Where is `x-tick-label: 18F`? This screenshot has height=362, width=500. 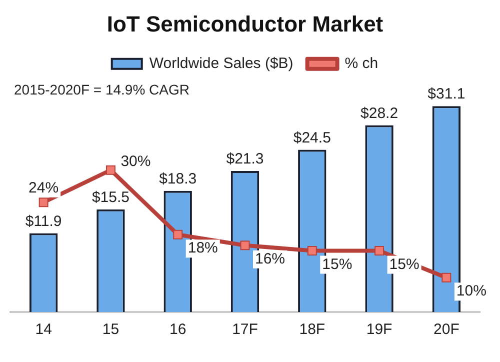 x-tick-label: 18F is located at coordinates (312, 329).